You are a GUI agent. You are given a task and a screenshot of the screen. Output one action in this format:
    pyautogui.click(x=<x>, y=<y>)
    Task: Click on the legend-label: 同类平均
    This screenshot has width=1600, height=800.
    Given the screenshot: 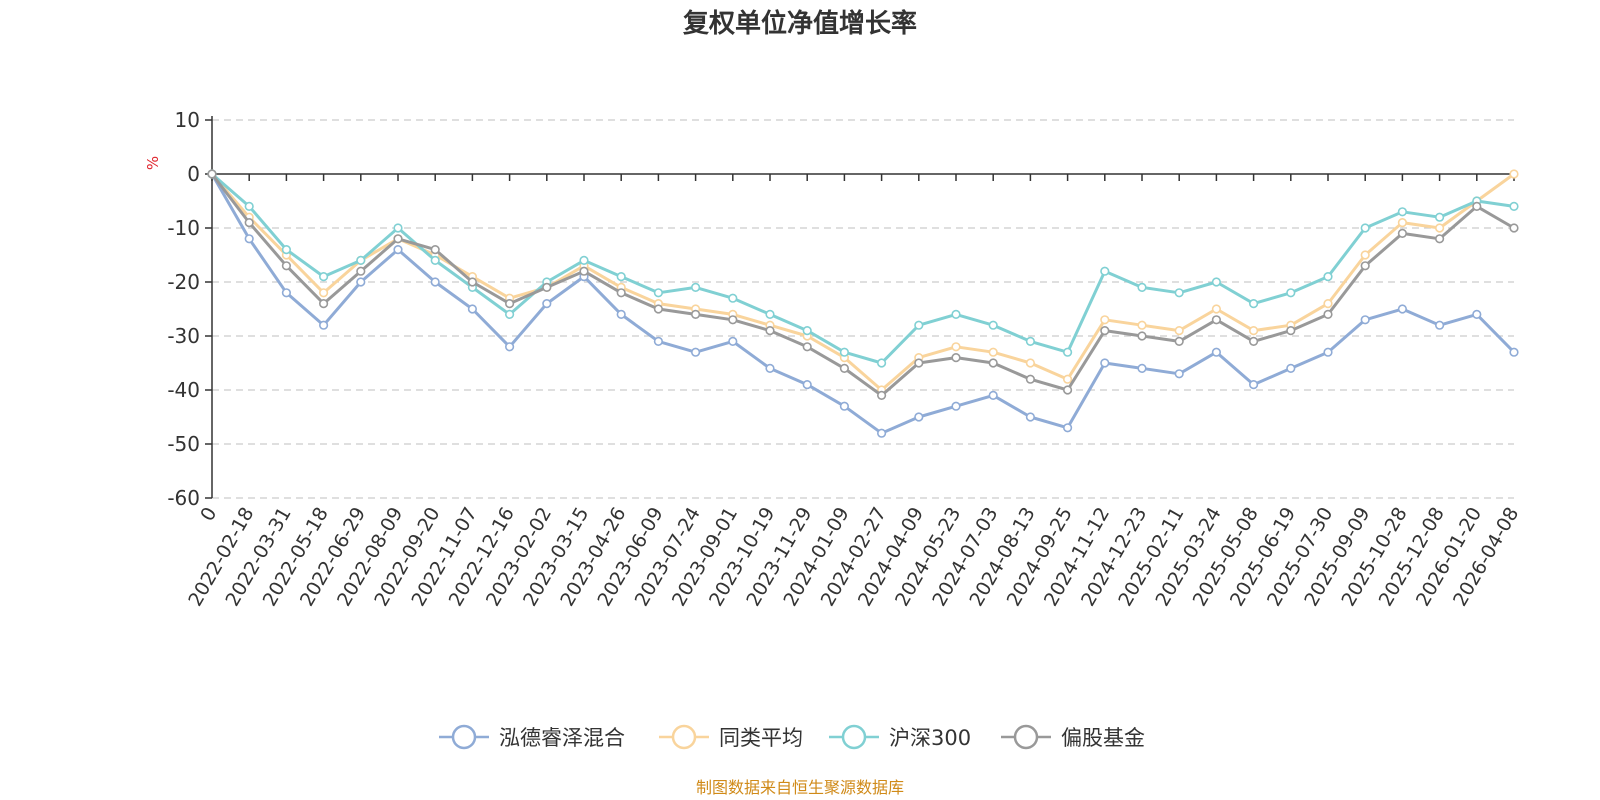 What is the action you would take?
    pyautogui.click(x=761, y=738)
    